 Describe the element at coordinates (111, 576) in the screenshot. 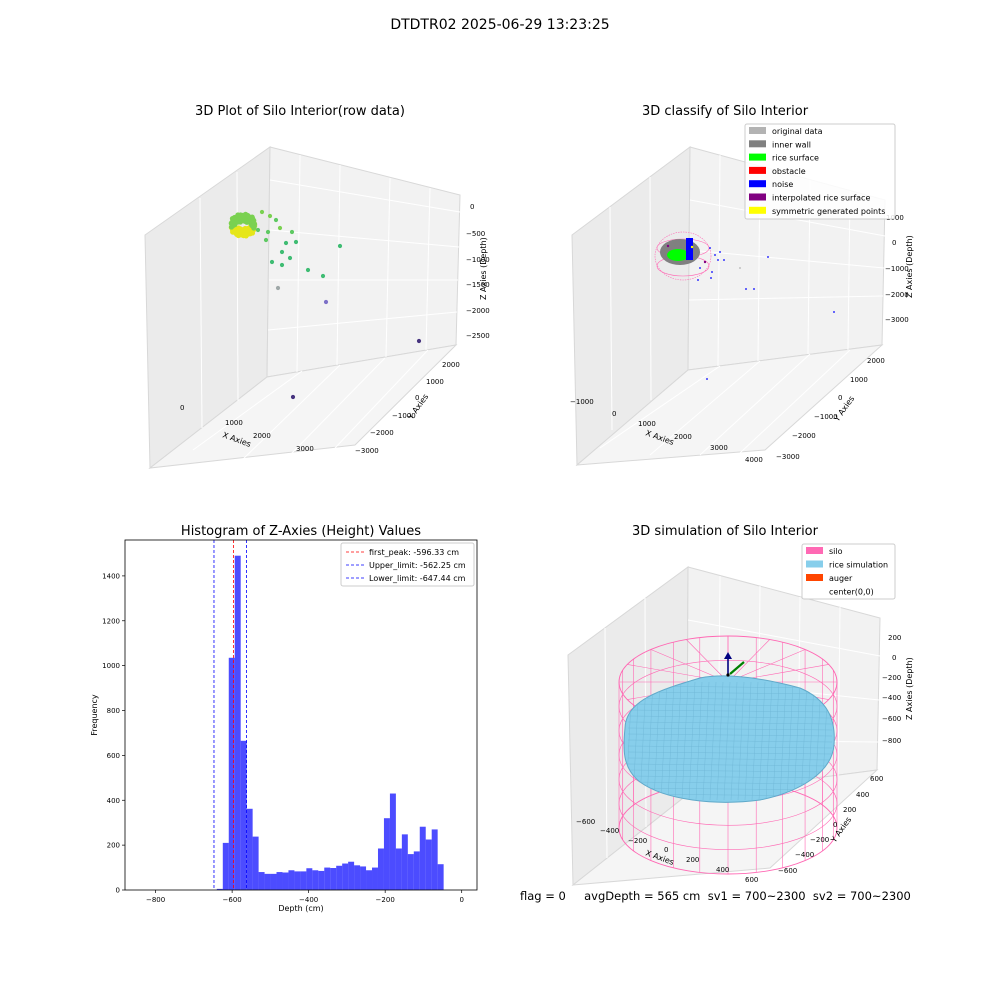

I see `hist-ytick-label: 1400` at that location.